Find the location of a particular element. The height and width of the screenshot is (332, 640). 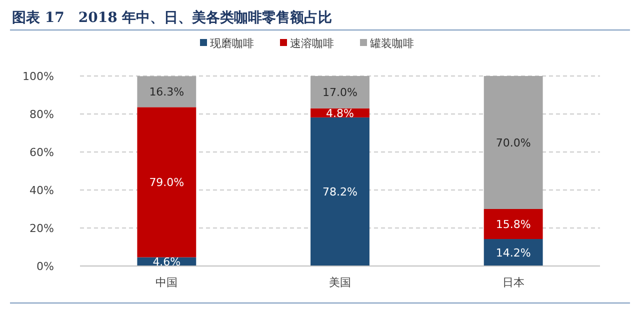

data-label: 70.0% is located at coordinates (513, 143).